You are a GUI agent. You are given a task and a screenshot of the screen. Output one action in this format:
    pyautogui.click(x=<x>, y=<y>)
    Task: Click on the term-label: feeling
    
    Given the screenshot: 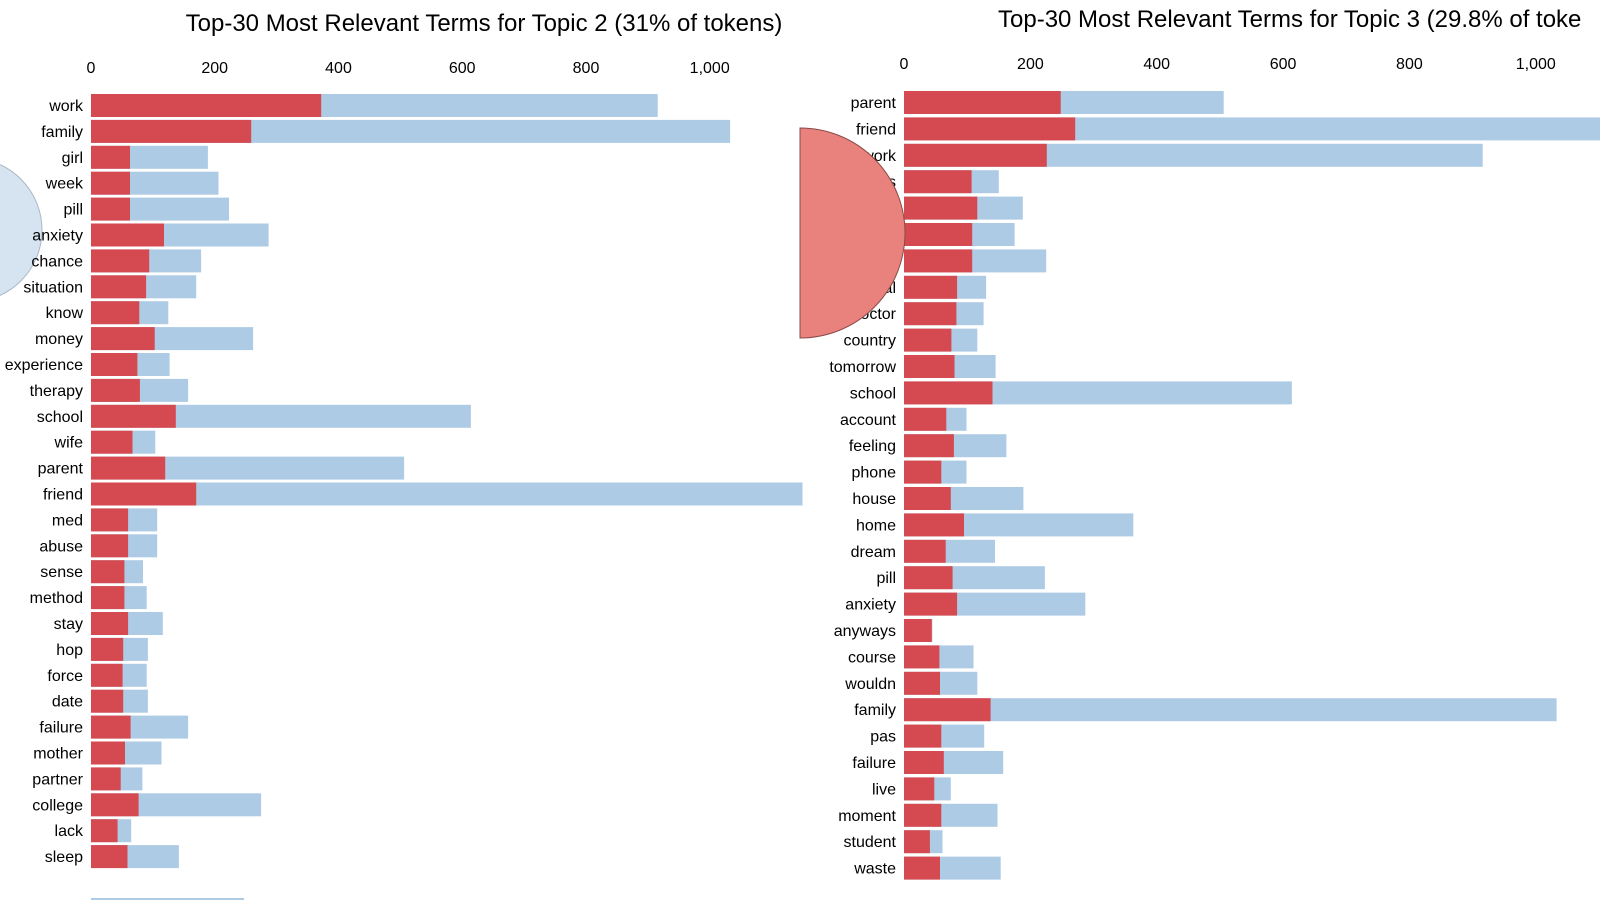 What is the action you would take?
    pyautogui.click(x=872, y=446)
    